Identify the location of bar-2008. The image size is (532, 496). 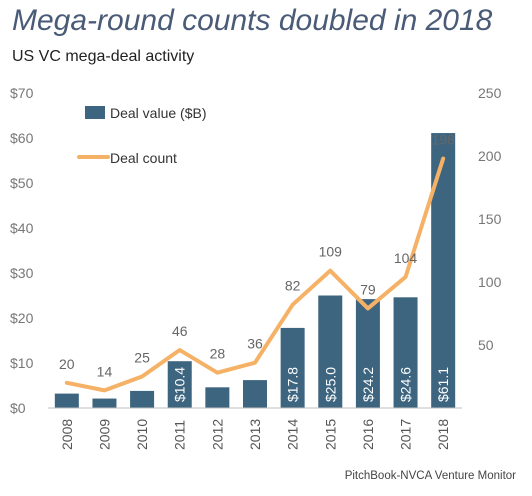
(66, 400).